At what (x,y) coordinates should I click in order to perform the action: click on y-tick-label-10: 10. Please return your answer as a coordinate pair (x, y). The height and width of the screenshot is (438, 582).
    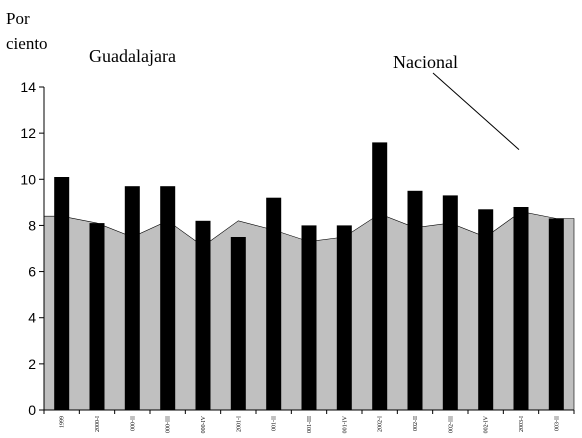
    Looking at the image, I should click on (28, 179).